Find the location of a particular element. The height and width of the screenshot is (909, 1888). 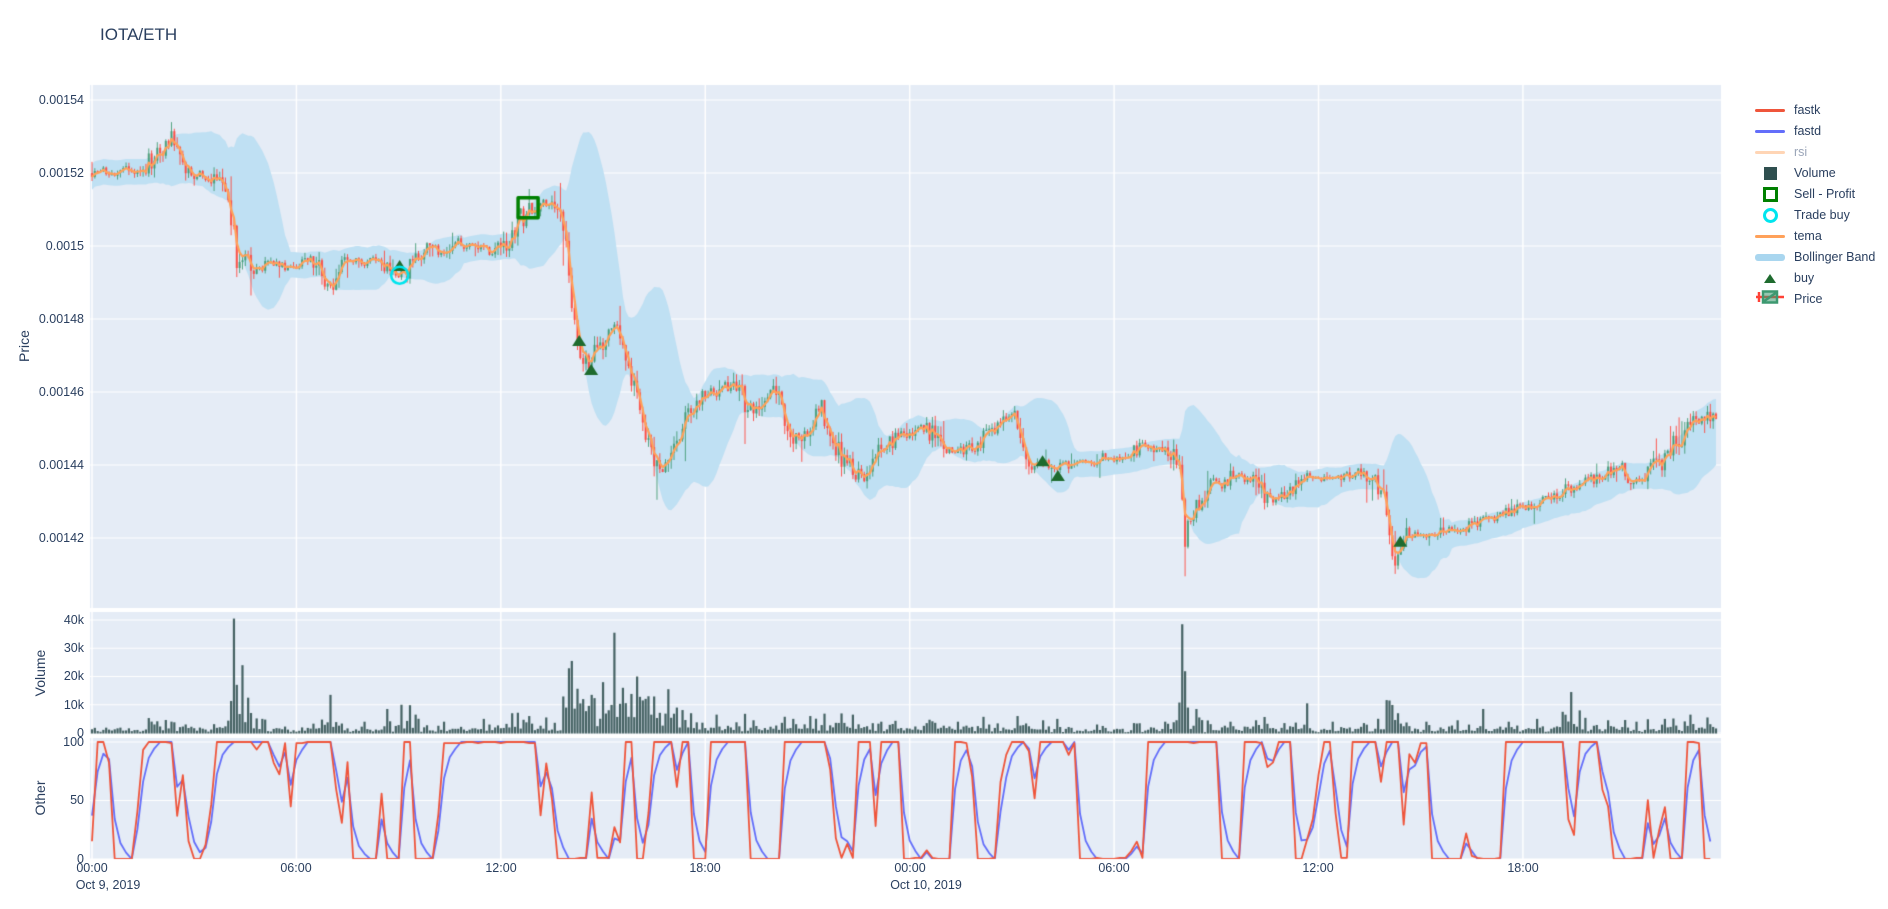

fastd-line-icon is located at coordinates (1770, 131).